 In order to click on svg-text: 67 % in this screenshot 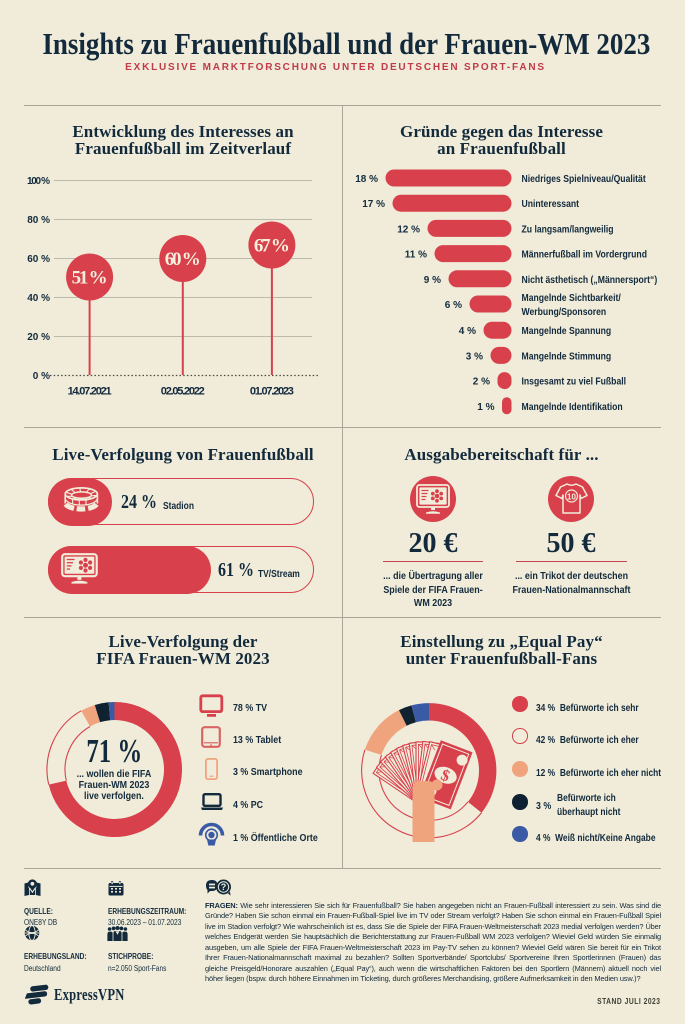, I will do `click(272, 246)`.